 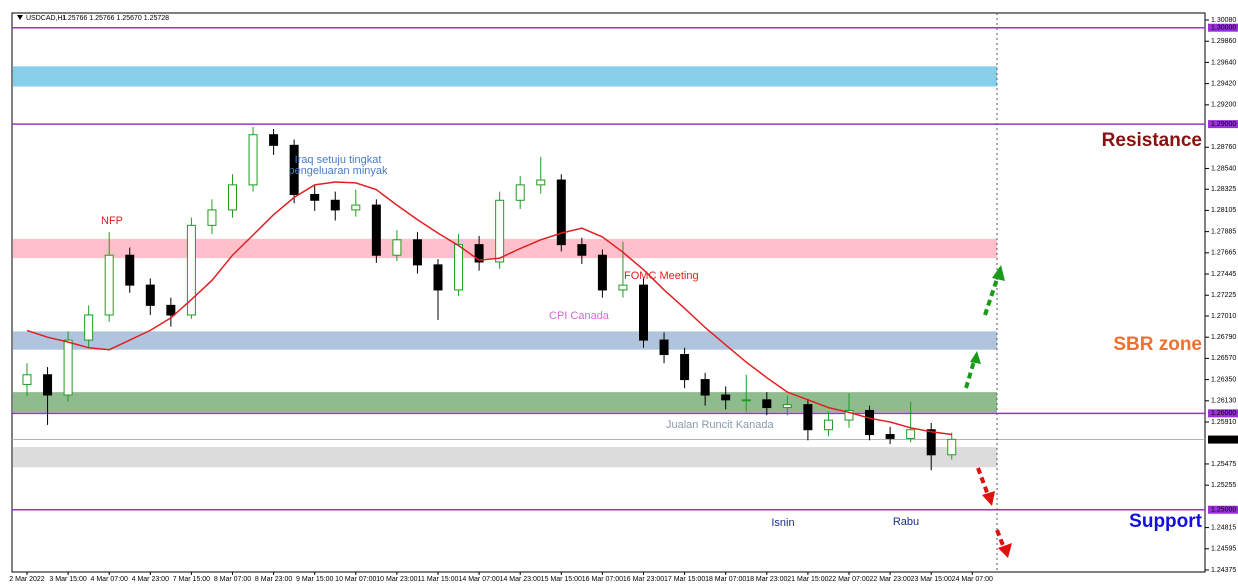 What do you see at coordinates (109, 579) in the screenshot?
I see `x-tick-label: 4 Mar 07:00` at bounding box center [109, 579].